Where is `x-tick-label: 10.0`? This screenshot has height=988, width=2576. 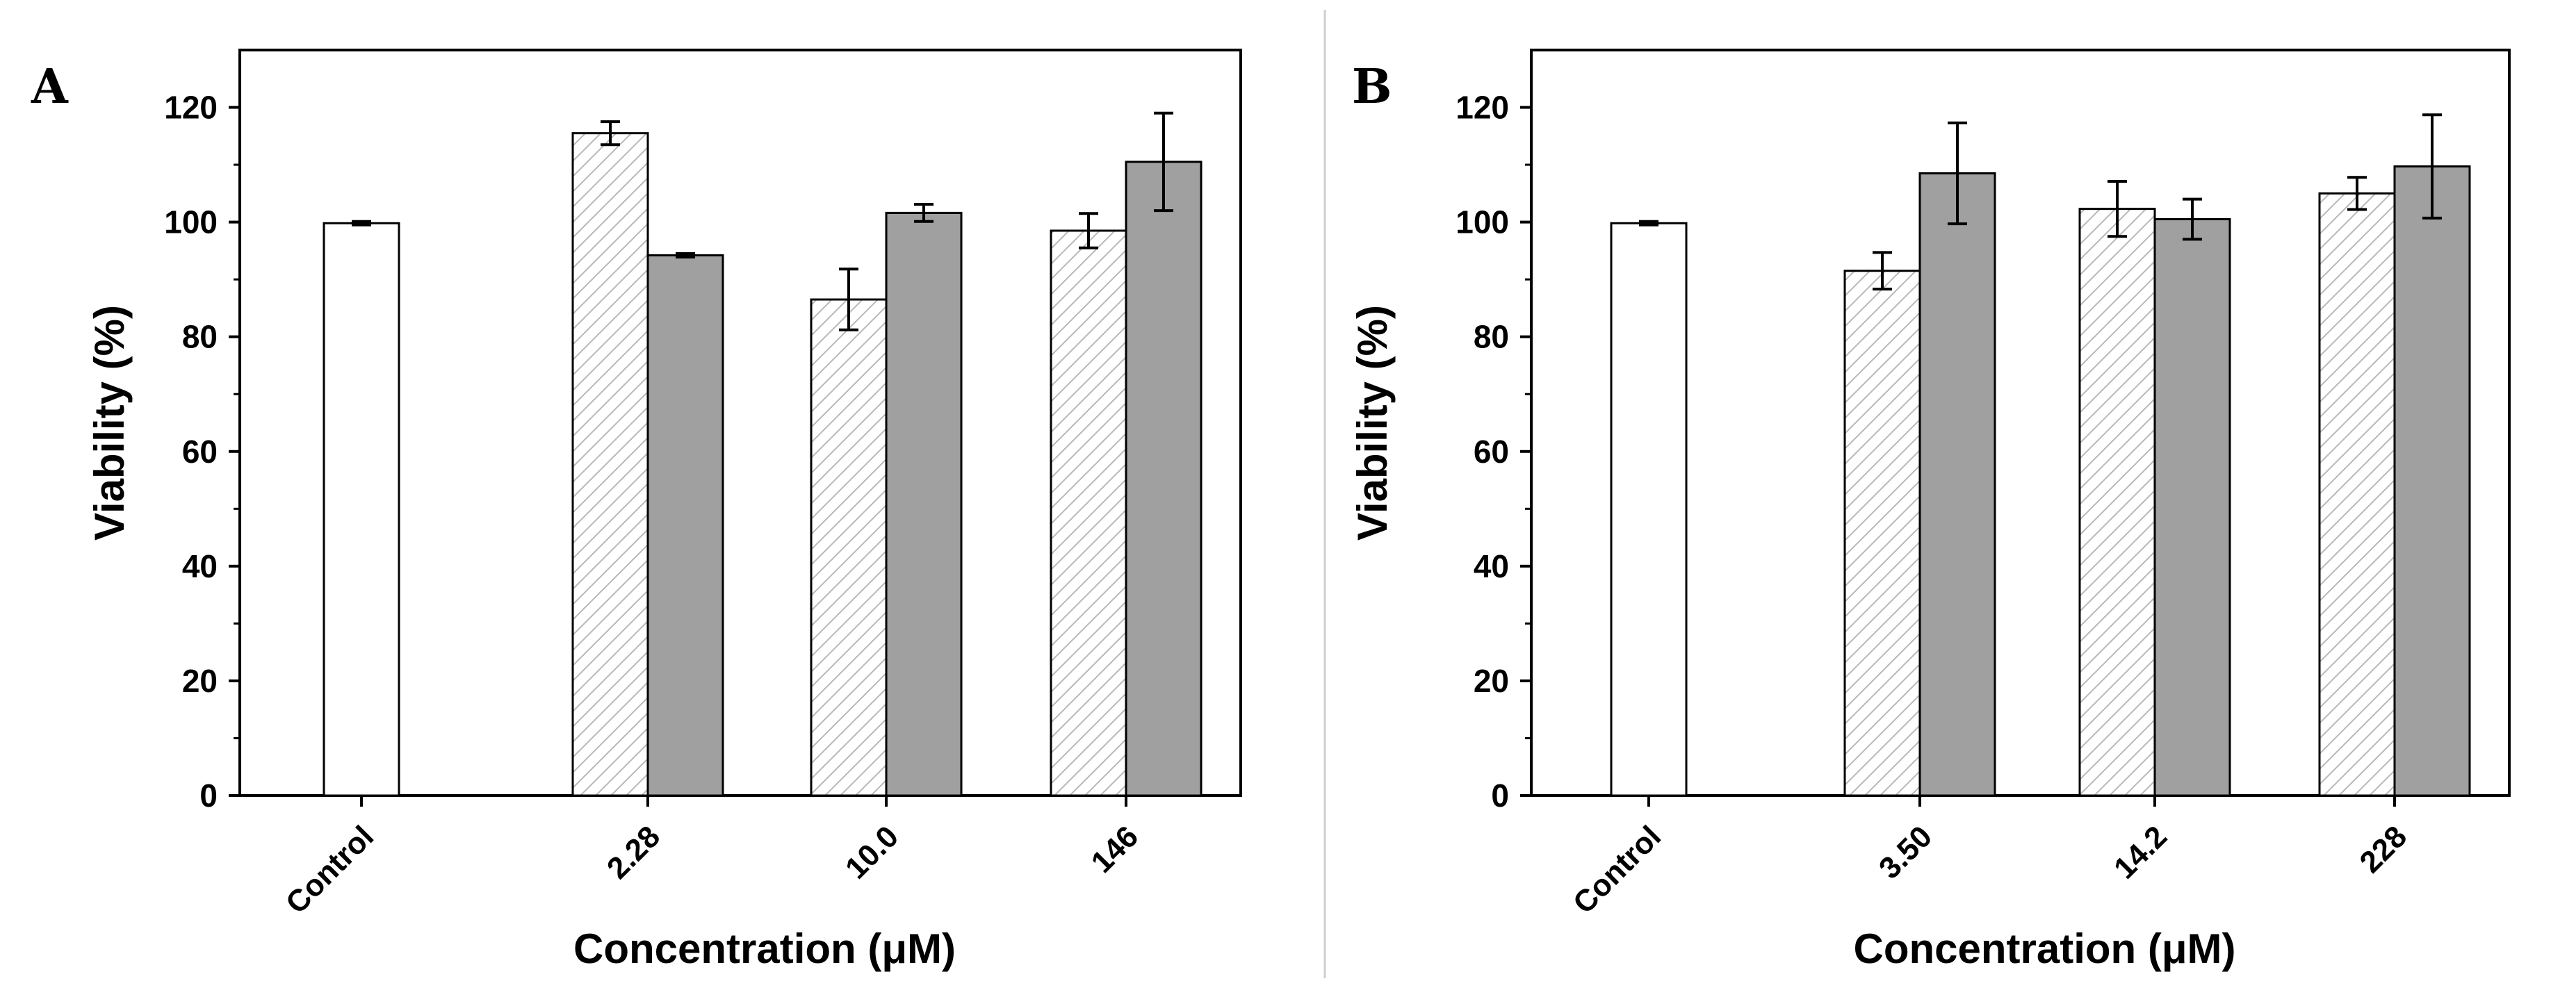 x-tick-label: 10.0 is located at coordinates (872, 852).